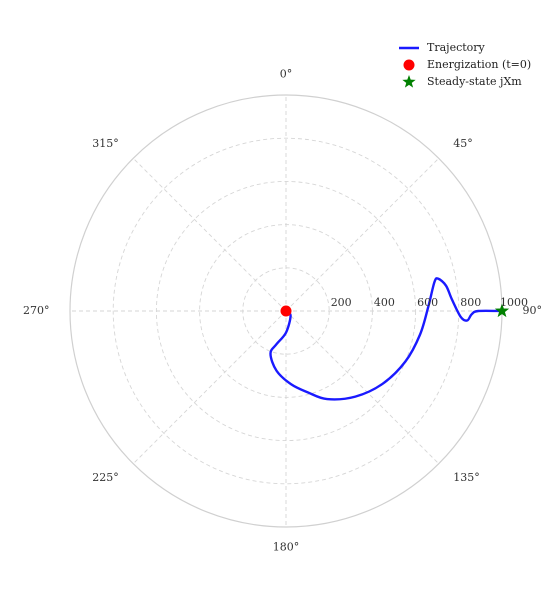 Image resolution: width=558 pixels, height=612 pixels. I want to click on steady-state-marker, so click(502, 310).